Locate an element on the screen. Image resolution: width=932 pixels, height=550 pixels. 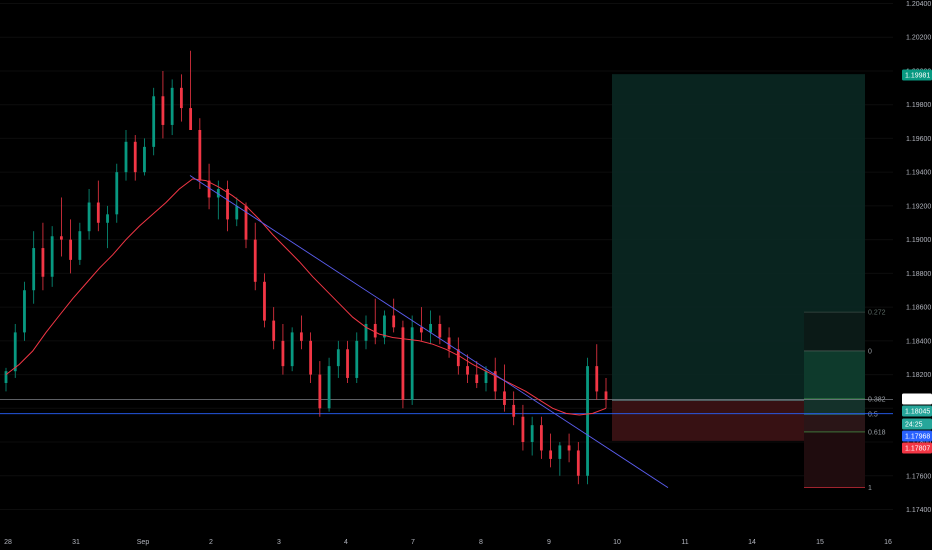
time-tick-label: Sep is located at coordinates (143, 542).